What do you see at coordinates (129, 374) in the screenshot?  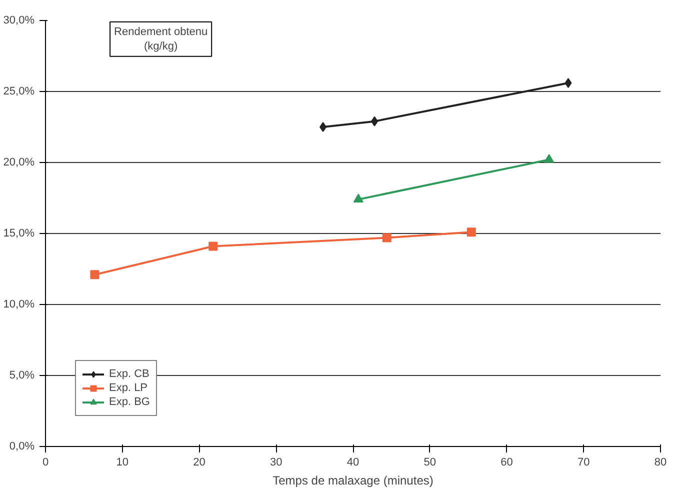 I see `legend-label: Exp. CB` at bounding box center [129, 374].